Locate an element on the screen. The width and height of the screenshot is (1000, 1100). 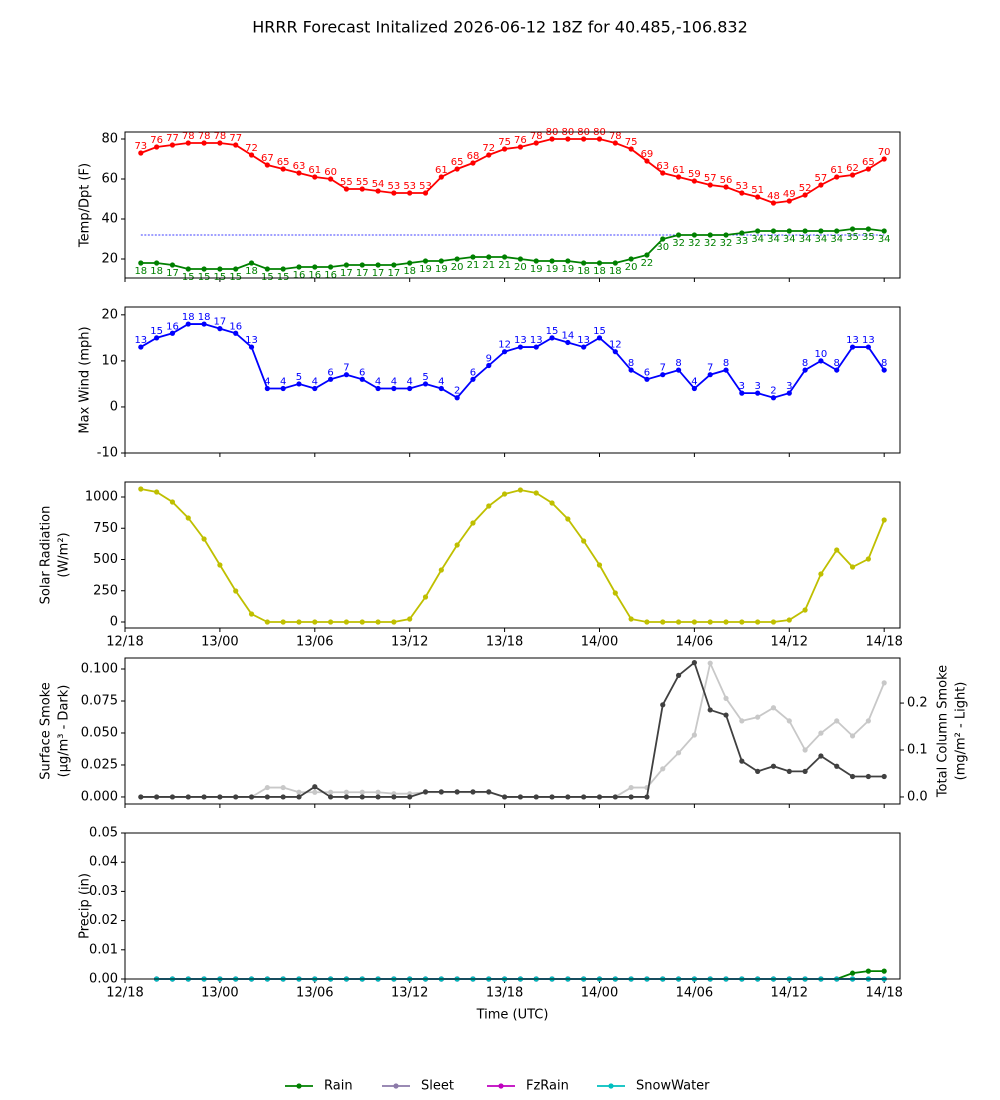
legend-label: Sleet is located at coordinates (437, 1086).